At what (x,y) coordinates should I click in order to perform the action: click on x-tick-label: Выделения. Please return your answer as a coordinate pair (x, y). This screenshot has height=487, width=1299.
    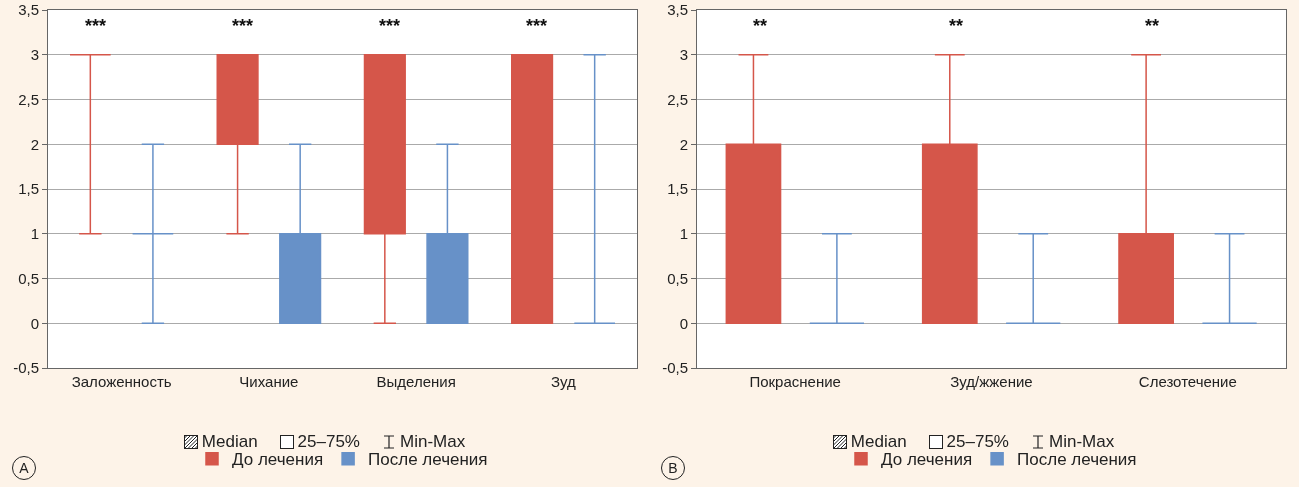
    Looking at the image, I should click on (416, 381).